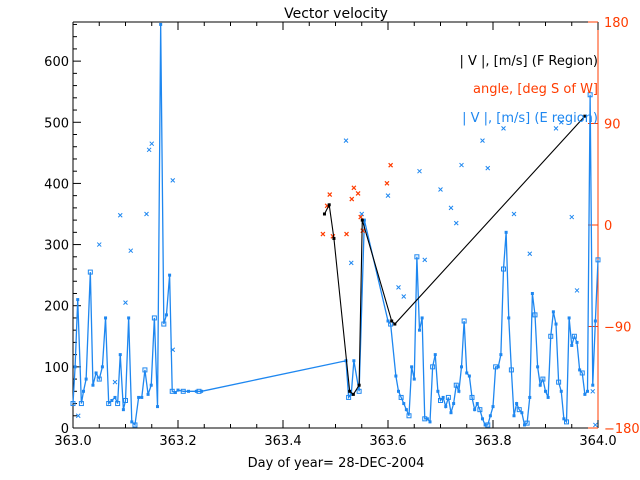 This screenshot has height=480, width=640. I want to click on y2-tick-label: 0, so click(608, 226).